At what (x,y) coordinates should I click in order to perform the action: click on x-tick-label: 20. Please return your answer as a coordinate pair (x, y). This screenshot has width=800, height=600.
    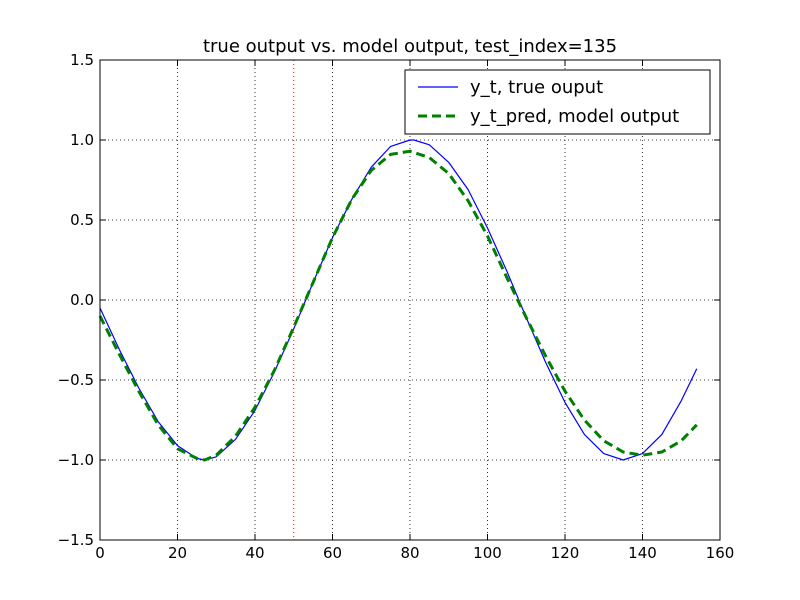
    Looking at the image, I should click on (177, 553).